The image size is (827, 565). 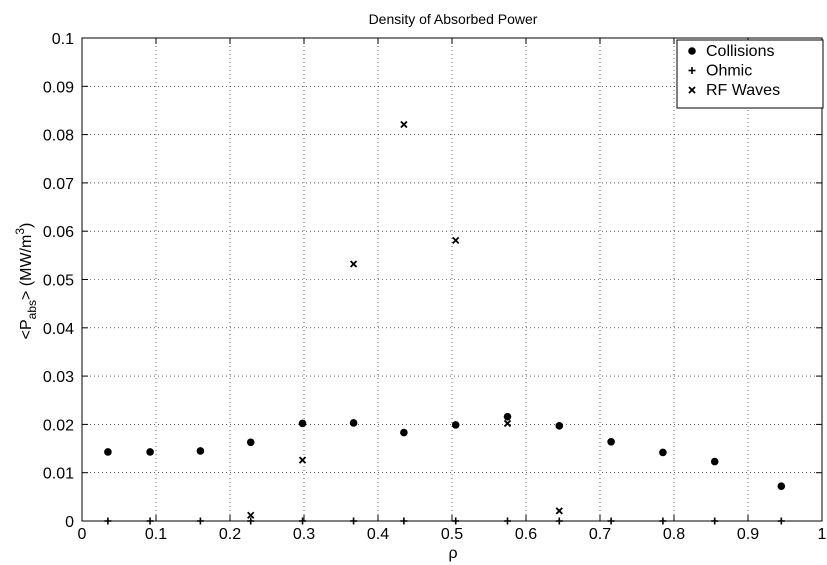 What do you see at coordinates (740, 51) in the screenshot?
I see `legend-item-collisions-label: Collisions` at bounding box center [740, 51].